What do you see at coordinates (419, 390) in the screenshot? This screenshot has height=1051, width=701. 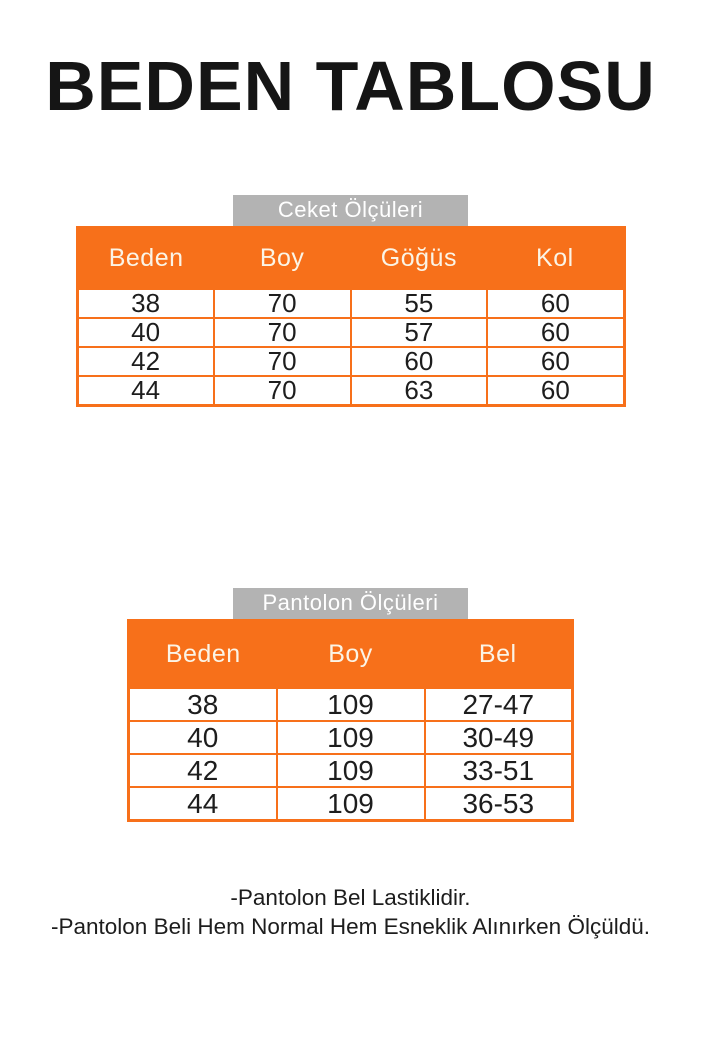 I see `table-cell: 63` at bounding box center [419, 390].